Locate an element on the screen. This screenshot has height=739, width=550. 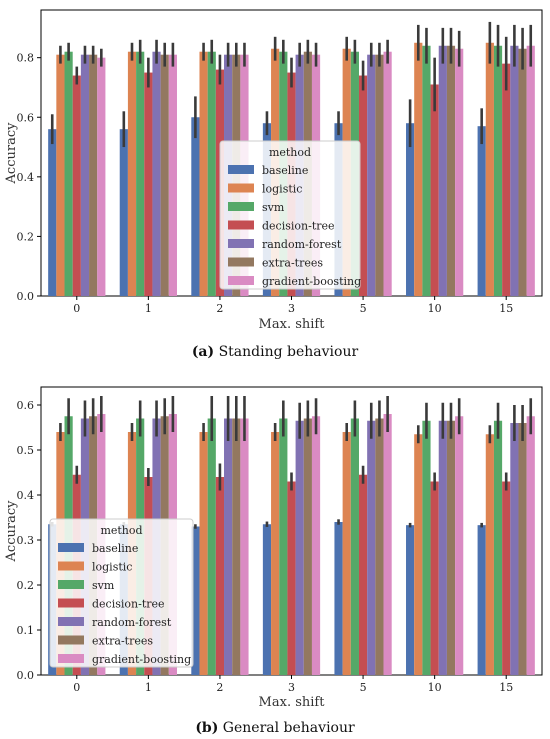
x-tick-label: 3 is located at coordinates (291, 687).